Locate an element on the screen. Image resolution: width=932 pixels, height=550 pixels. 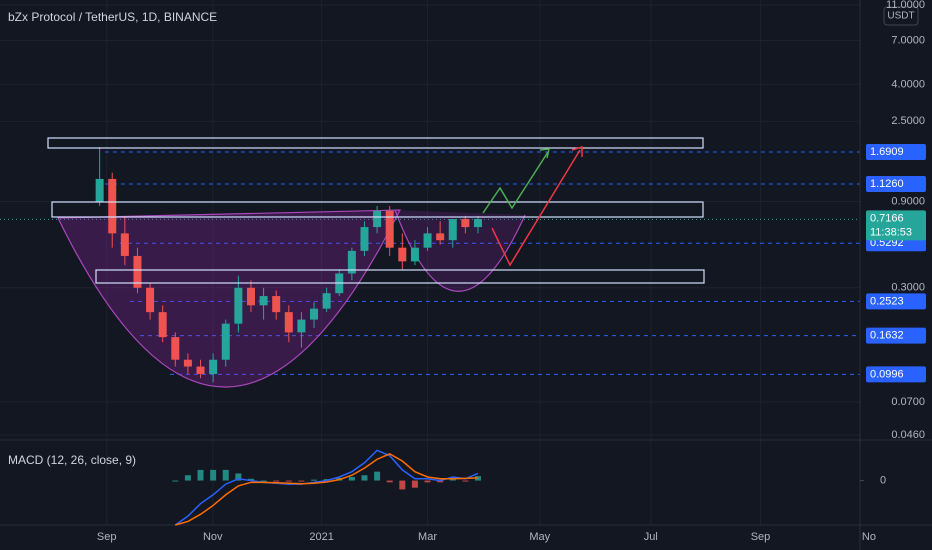
neckline-zone is located at coordinates (377, 209).